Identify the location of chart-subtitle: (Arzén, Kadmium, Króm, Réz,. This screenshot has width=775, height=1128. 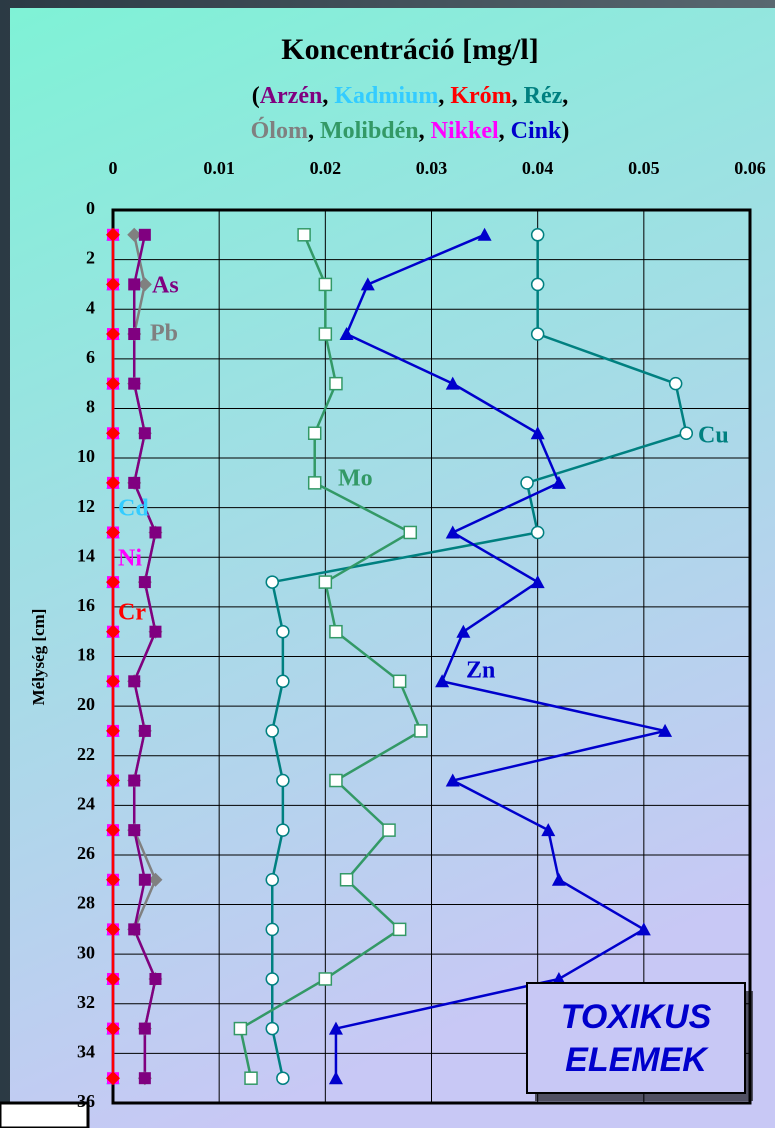
(410, 96).